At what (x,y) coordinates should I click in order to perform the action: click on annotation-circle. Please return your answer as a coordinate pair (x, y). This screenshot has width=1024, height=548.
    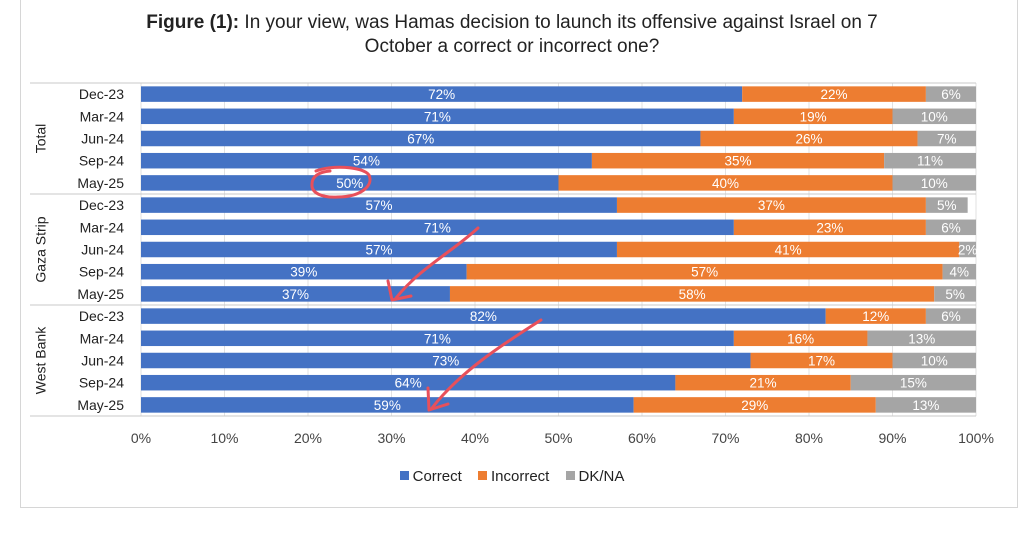
    Looking at the image, I should click on (341, 182).